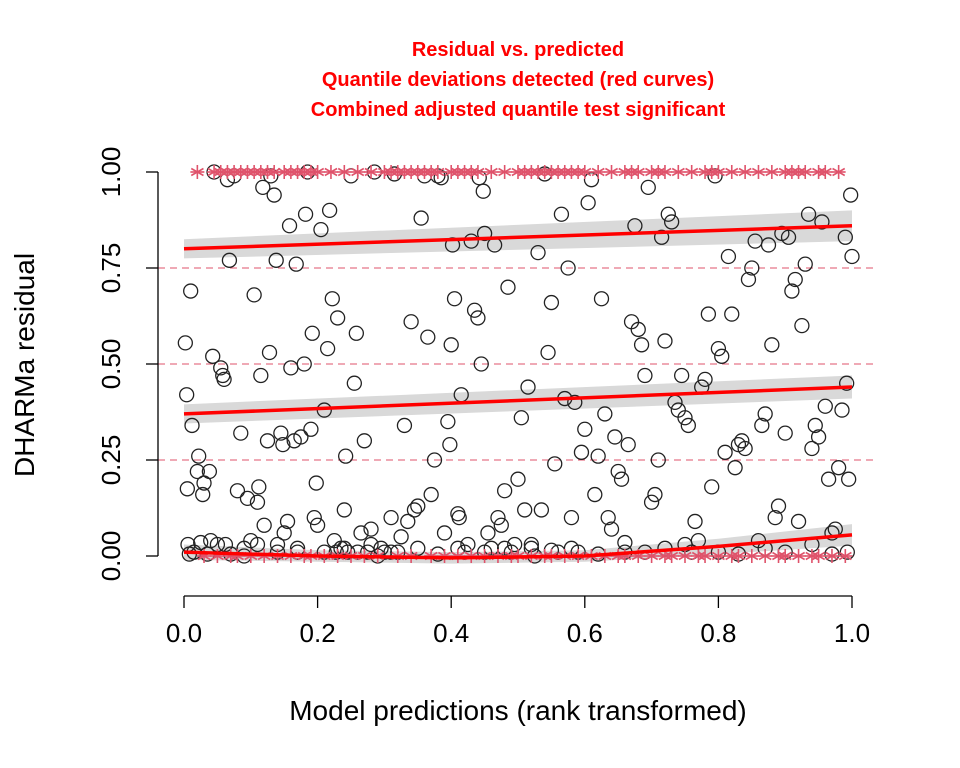  I want to click on y-axis-title: DHARMa residual, so click(24, 365).